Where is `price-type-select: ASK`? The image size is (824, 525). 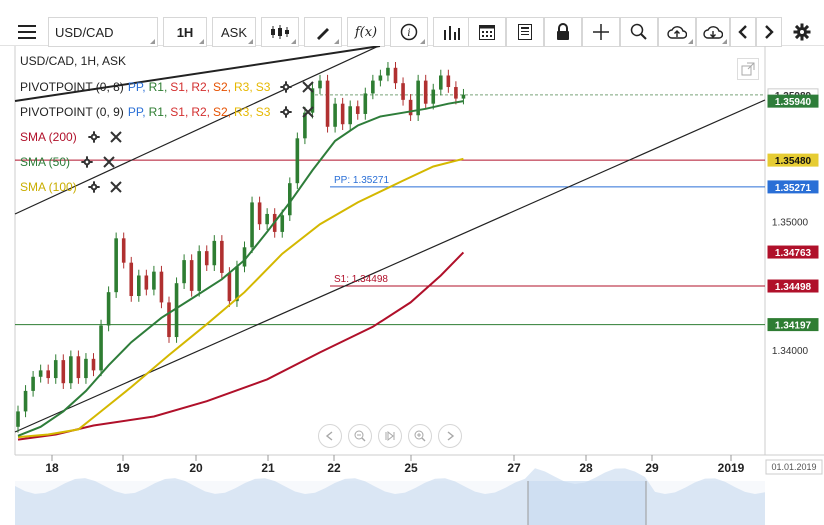
price-type-select: ASK is located at coordinates (234, 32).